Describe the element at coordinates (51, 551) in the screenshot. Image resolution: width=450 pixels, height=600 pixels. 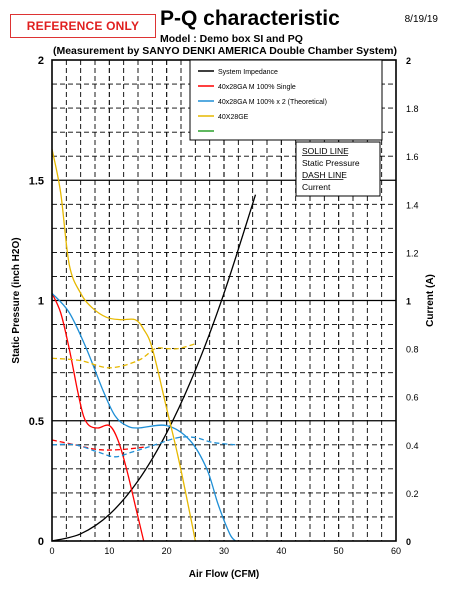
I see `x-tick-label: 0` at that location.